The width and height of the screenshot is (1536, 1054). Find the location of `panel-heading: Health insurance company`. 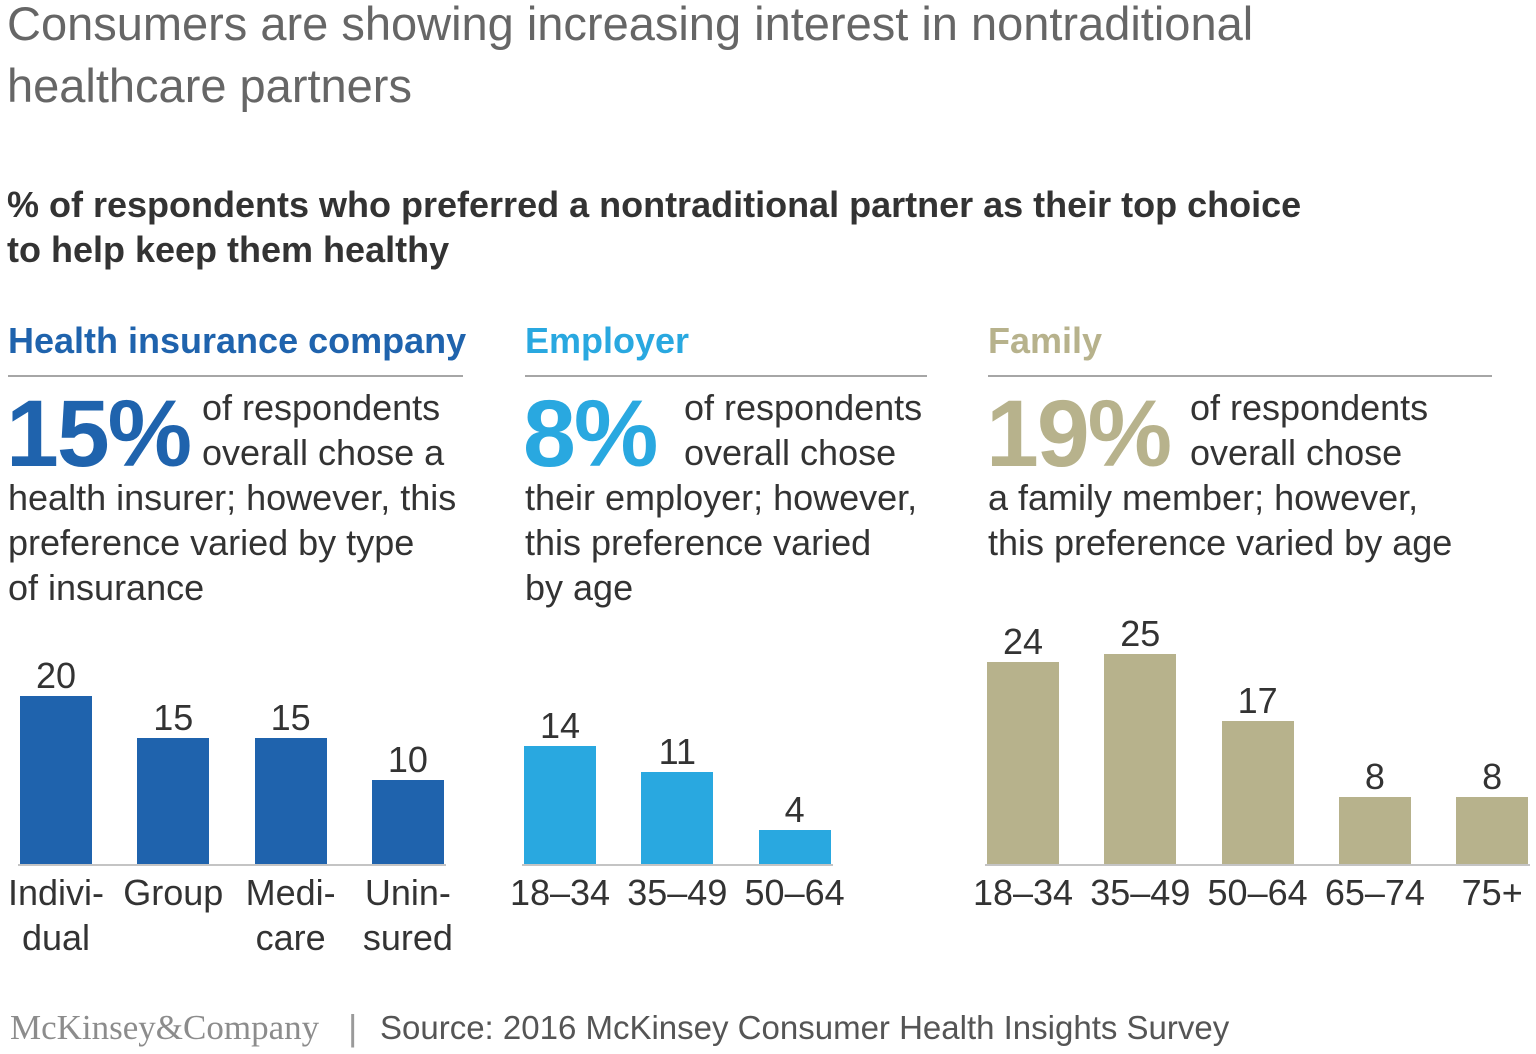

panel-heading: Health insurance company is located at coordinates (237, 340).